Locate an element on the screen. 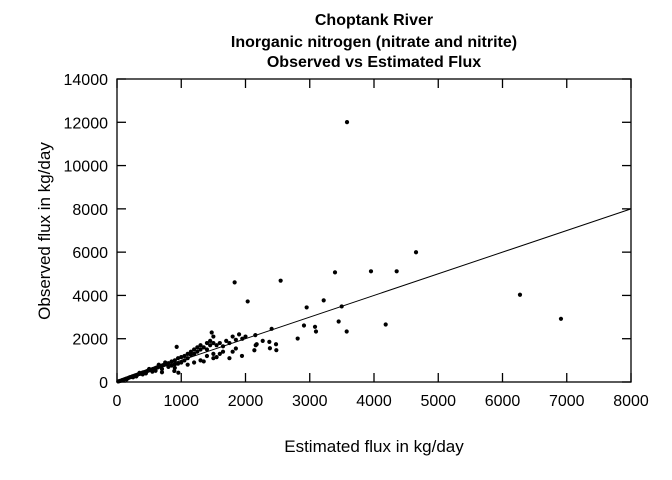 This screenshot has width=672, height=480. y-tick-label: 6000 is located at coordinates (90, 253).